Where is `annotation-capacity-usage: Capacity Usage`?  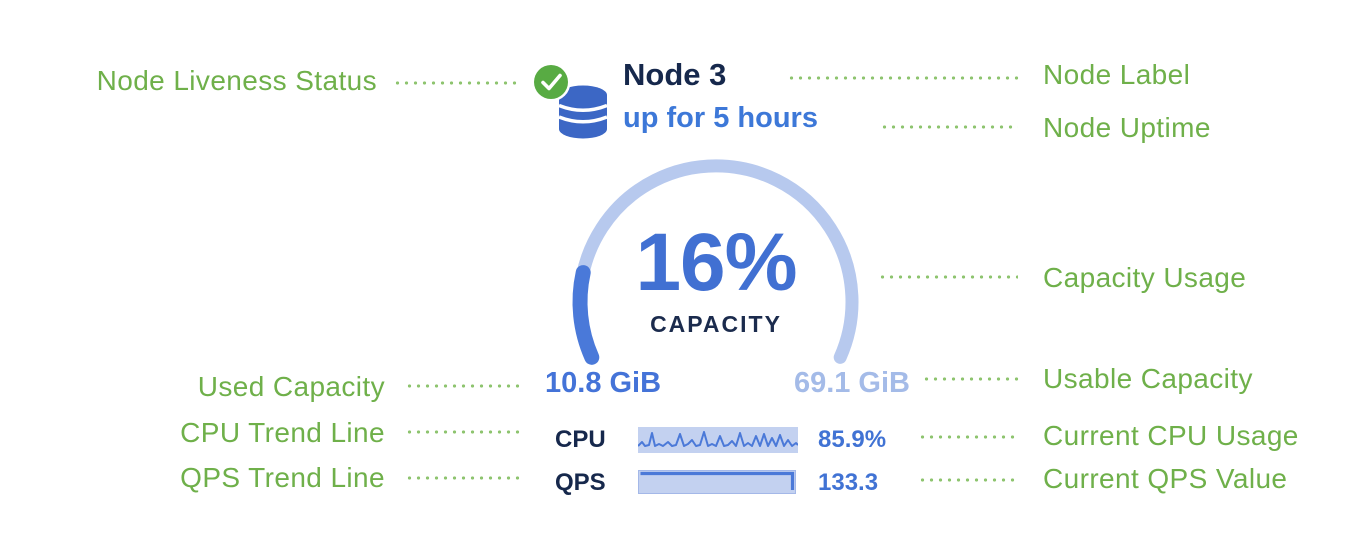 annotation-capacity-usage: Capacity Usage is located at coordinates (1145, 277).